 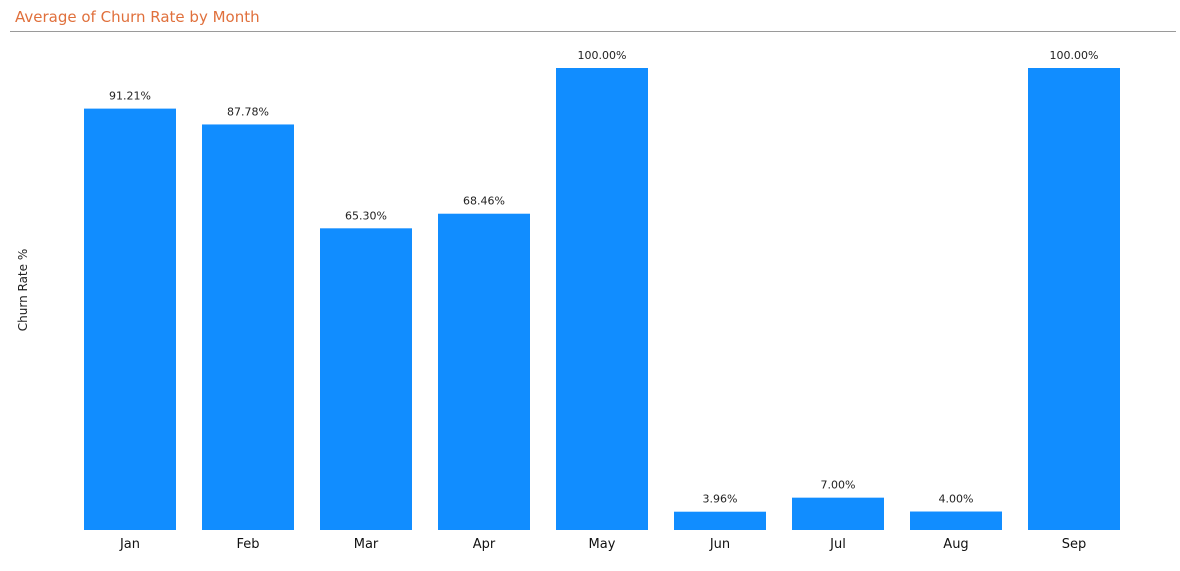 I want to click on value-label-jun: 3.96%, so click(x=720, y=499).